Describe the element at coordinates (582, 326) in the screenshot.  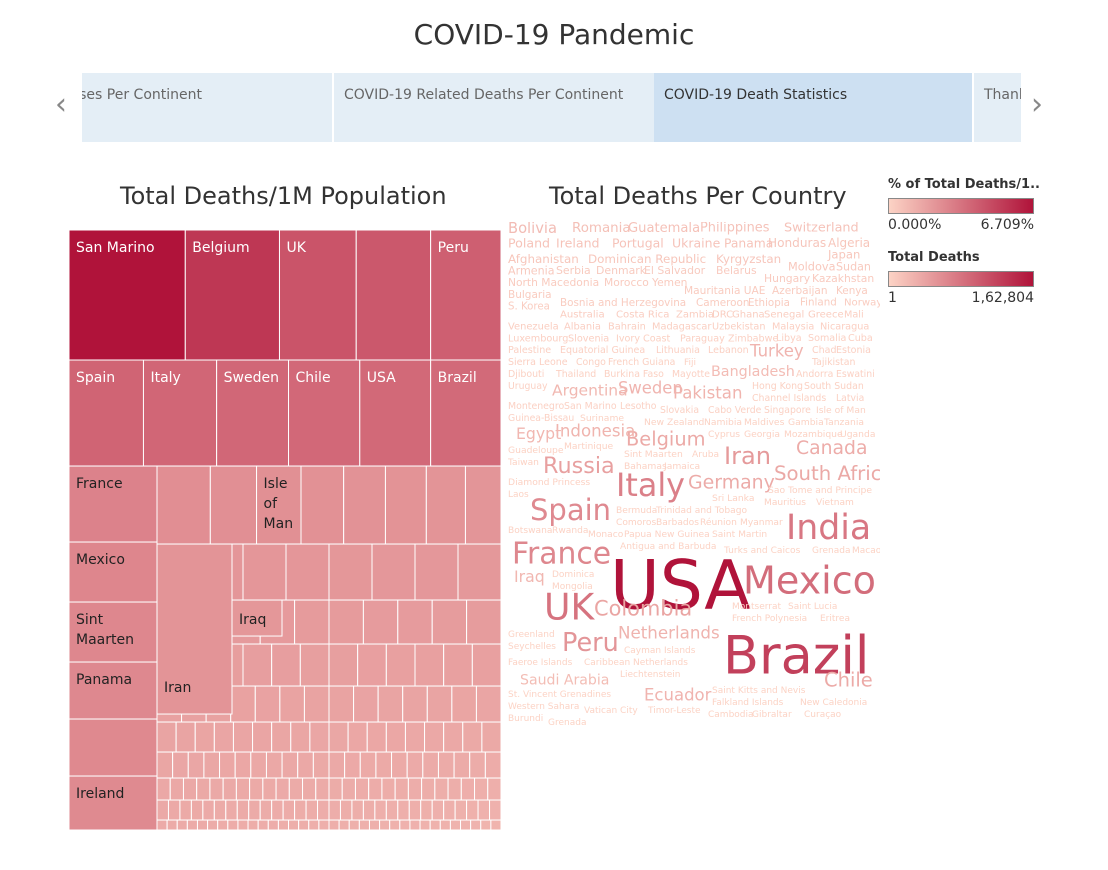
I see `wordcloud-word: Albania` at that location.